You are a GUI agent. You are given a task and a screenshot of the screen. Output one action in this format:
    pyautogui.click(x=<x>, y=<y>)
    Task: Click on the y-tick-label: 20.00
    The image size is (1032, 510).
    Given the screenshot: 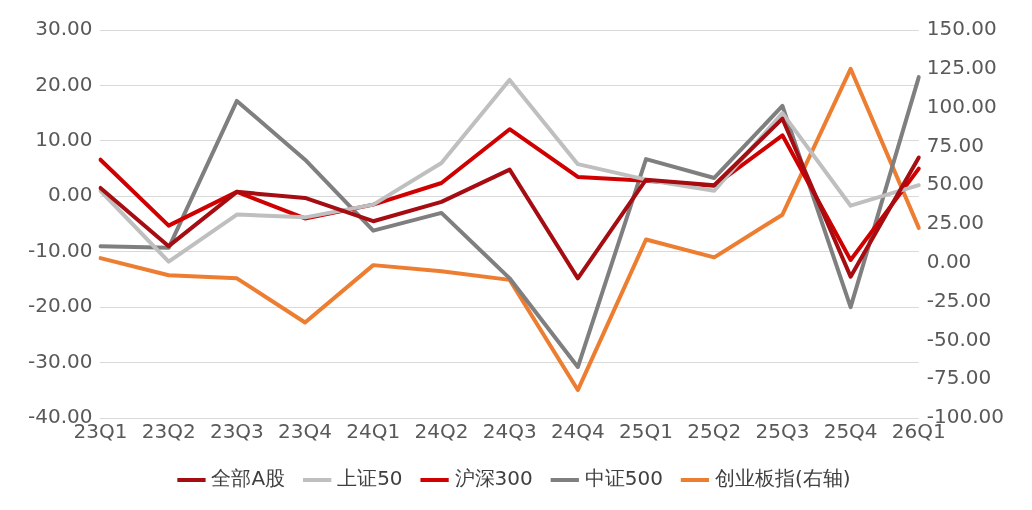 What is the action you would take?
    pyautogui.click(x=64, y=83)
    